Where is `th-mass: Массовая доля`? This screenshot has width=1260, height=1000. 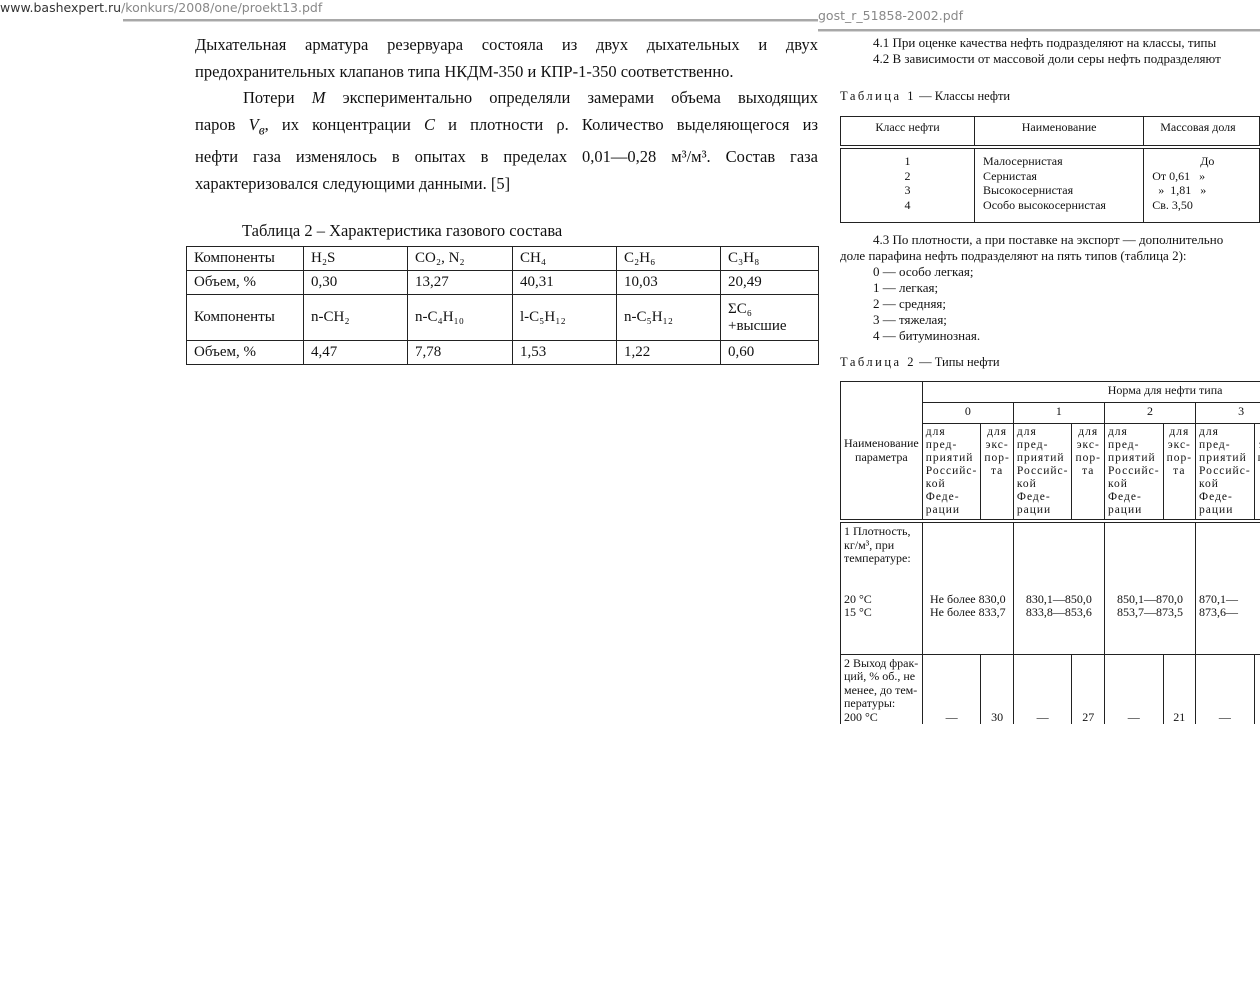
th-mass: Массовая доля is located at coordinates (1201, 132).